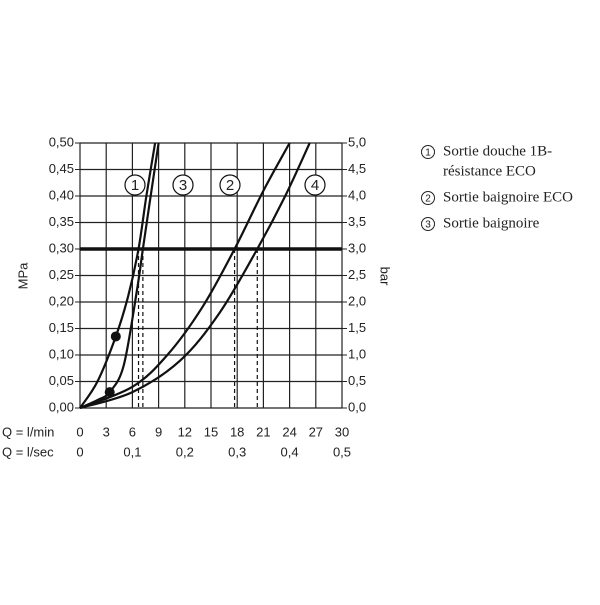 The height and width of the screenshot is (605, 600). I want to click on x2-axis-label: Q = l/sec, so click(28, 451).